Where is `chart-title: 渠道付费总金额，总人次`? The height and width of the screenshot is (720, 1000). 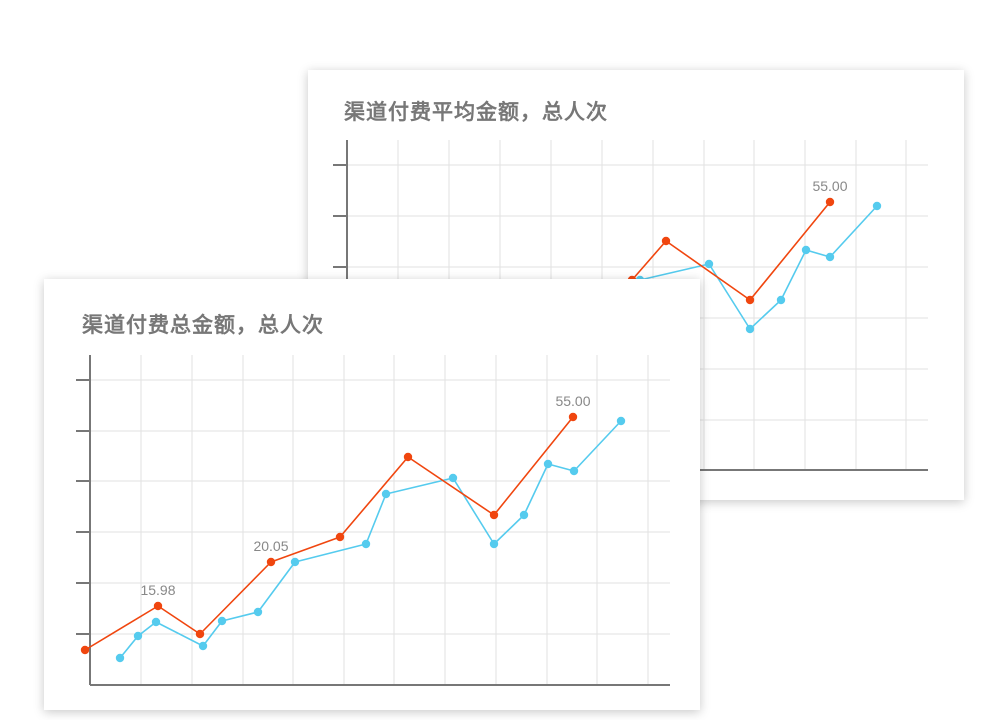 chart-title: 渠道付费总金额，总人次 is located at coordinates (203, 325).